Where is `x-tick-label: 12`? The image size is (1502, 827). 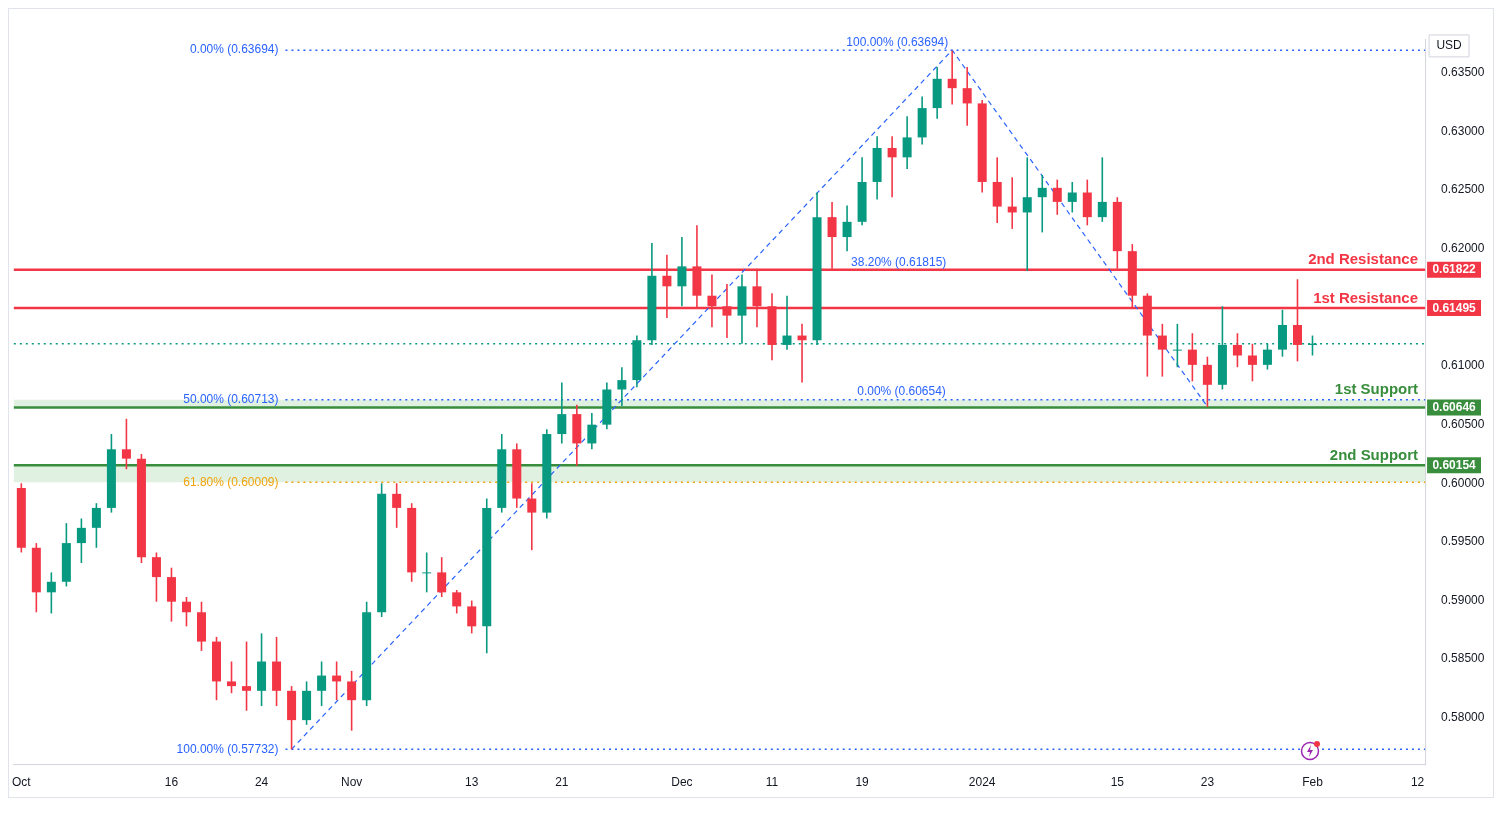
x-tick-label: 12 is located at coordinates (1417, 782).